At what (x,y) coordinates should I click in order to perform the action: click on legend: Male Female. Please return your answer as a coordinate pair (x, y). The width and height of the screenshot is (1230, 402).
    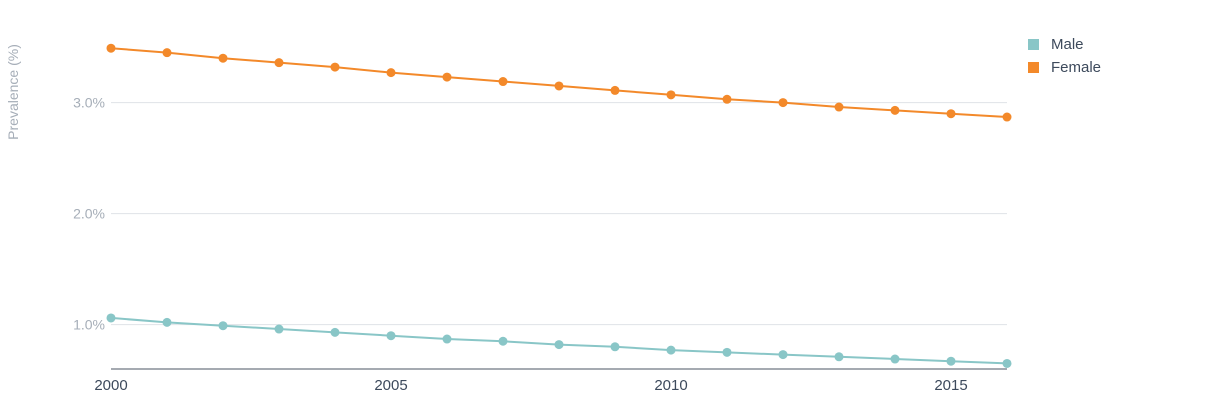
    Looking at the image, I should click on (1064, 56).